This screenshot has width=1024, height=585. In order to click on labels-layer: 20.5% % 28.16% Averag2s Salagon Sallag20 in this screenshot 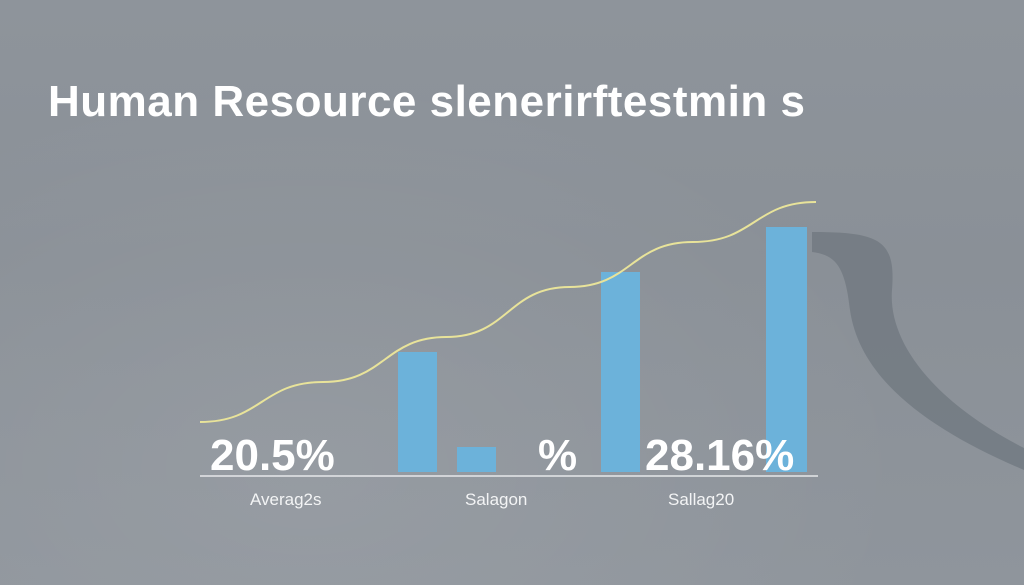, I will do `click(502, 470)`.